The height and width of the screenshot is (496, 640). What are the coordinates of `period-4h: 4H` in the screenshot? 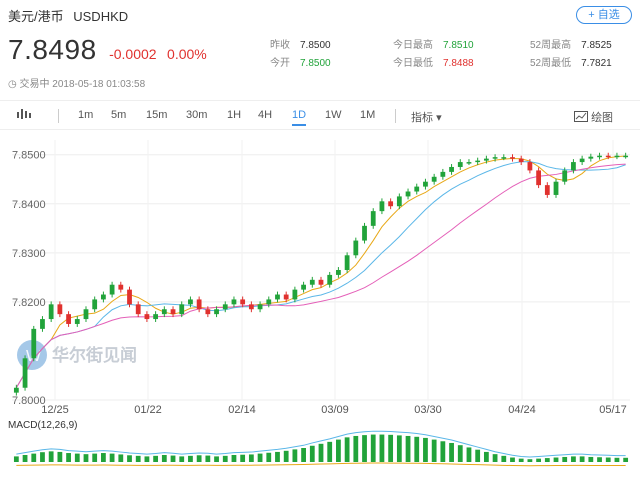 It's located at (265, 115).